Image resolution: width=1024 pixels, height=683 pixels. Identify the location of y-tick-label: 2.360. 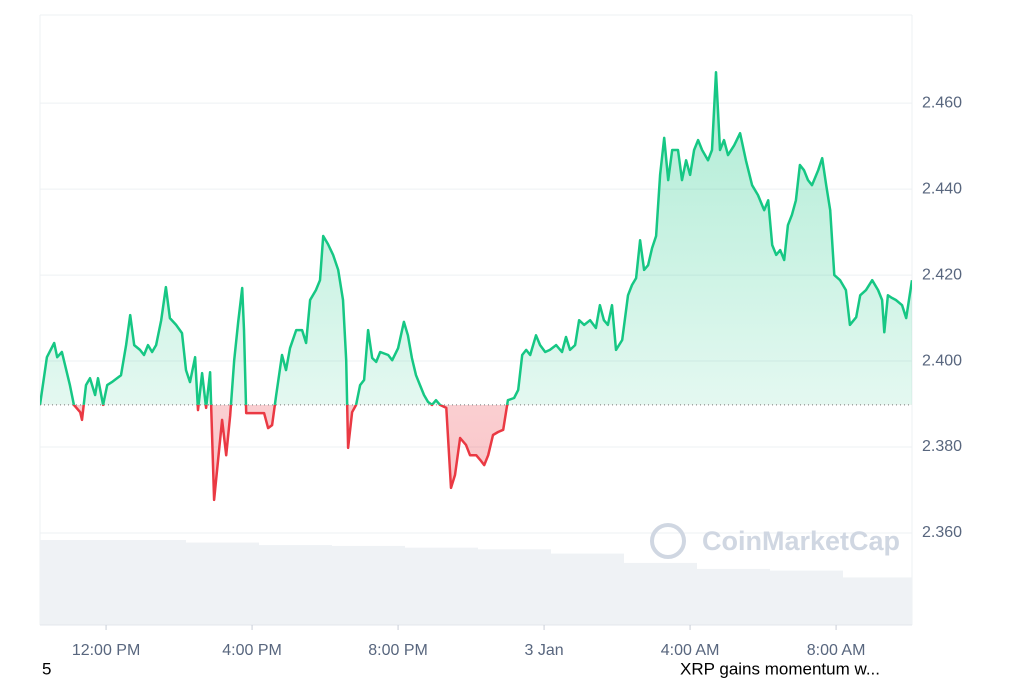
(942, 532).